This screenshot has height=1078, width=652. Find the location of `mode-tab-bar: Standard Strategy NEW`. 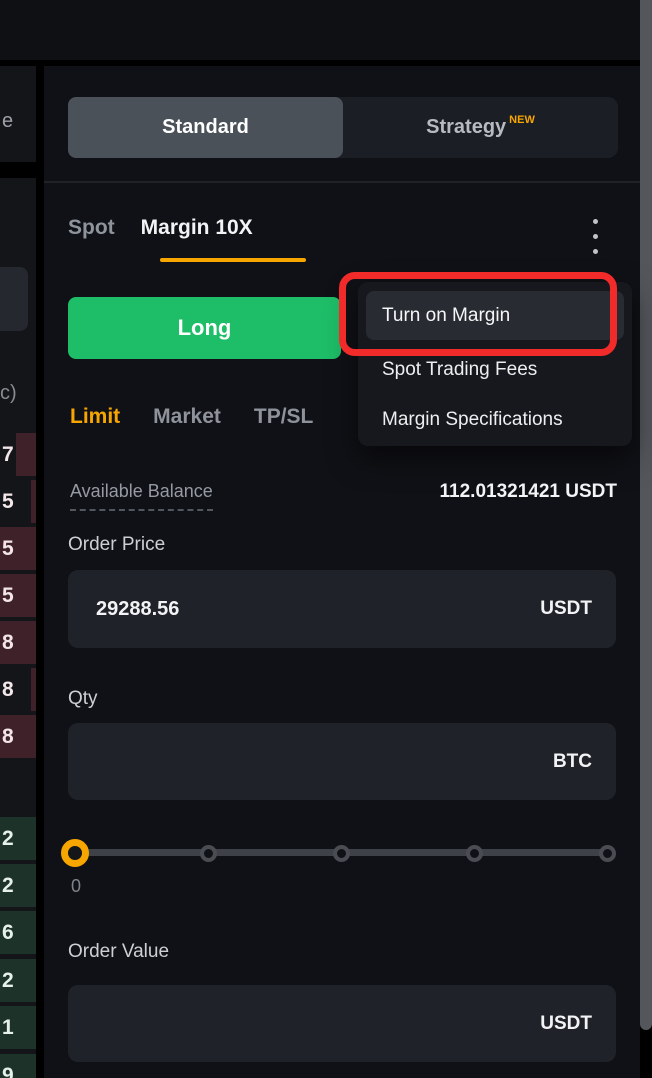

mode-tab-bar: Standard Strategy NEW is located at coordinates (343, 127).